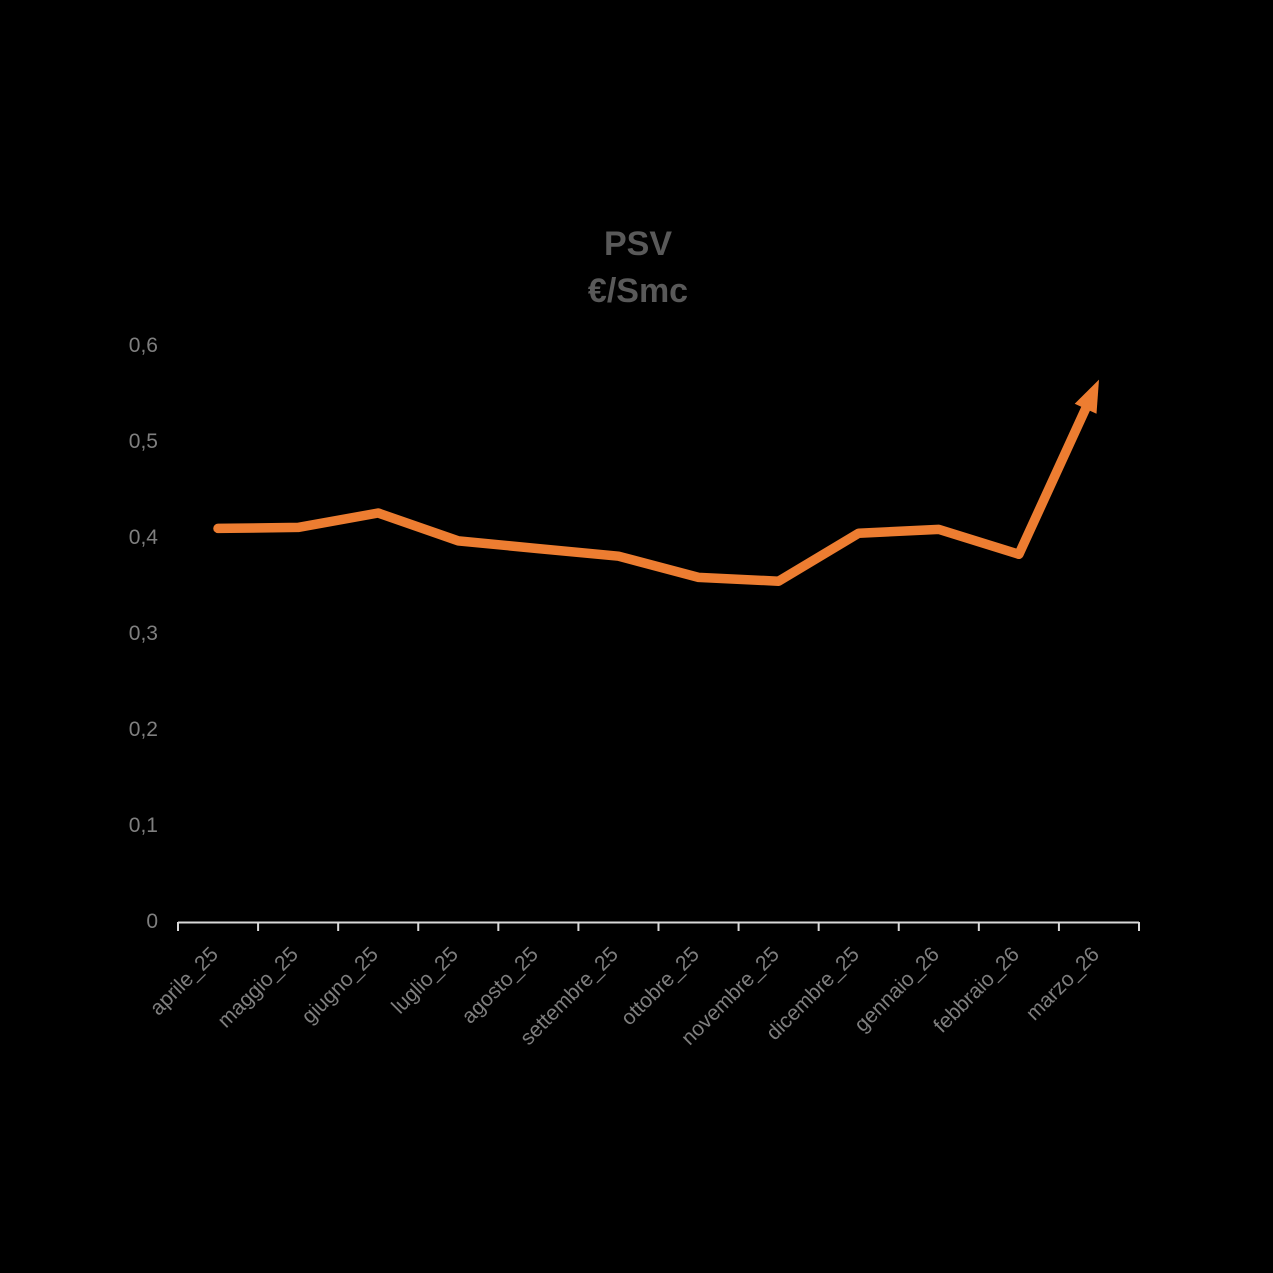  I want to click on y-axis-tick-label: 0, so click(152, 921).